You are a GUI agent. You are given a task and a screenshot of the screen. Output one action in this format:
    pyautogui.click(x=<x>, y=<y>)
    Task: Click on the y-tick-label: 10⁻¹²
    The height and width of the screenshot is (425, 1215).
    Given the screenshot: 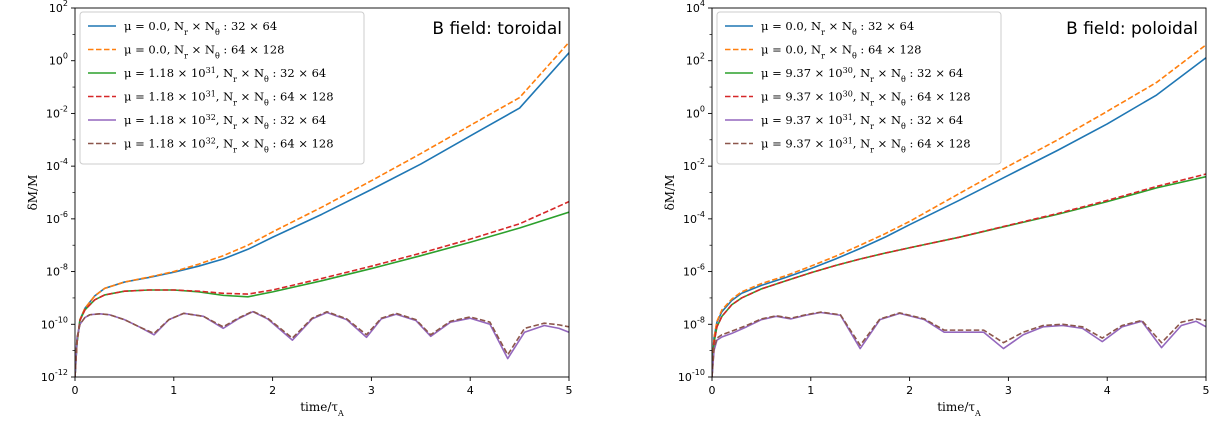 What is the action you would take?
    pyautogui.click(x=54, y=376)
    